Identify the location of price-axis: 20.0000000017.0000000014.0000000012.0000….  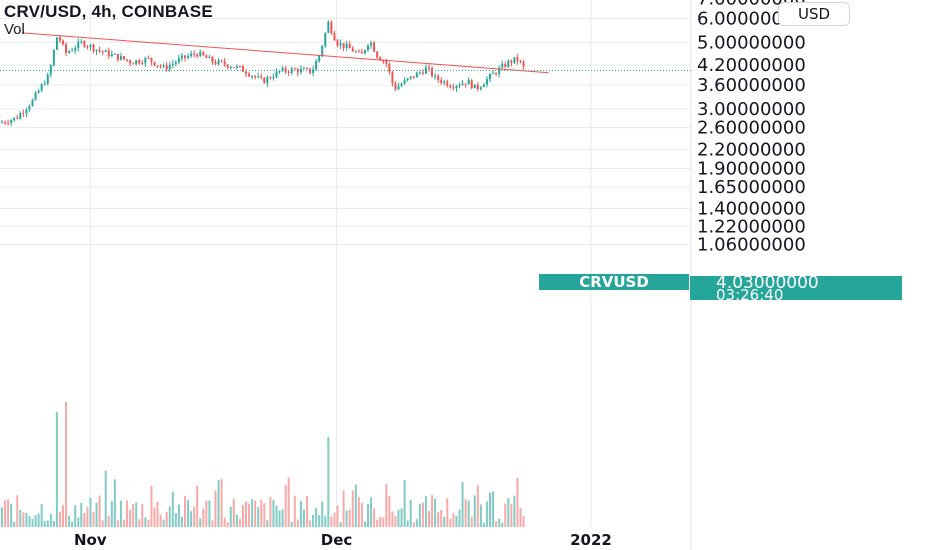
(757, 128).